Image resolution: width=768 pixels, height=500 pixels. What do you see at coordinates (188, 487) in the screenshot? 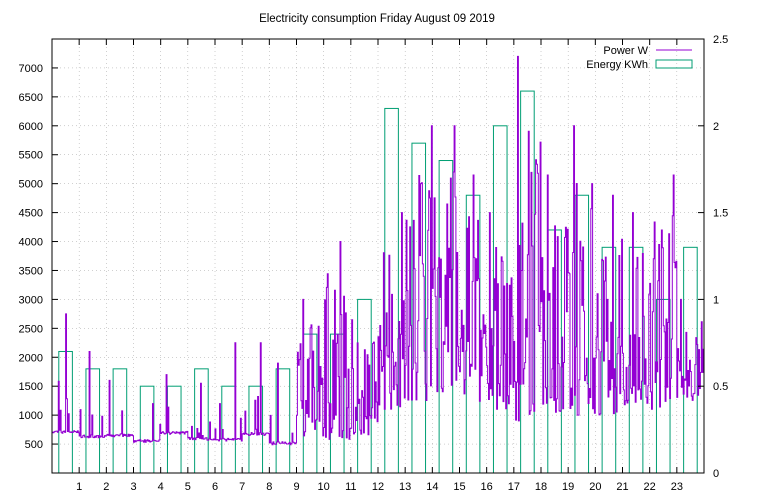
I see `x-tick-label: 5` at bounding box center [188, 487].